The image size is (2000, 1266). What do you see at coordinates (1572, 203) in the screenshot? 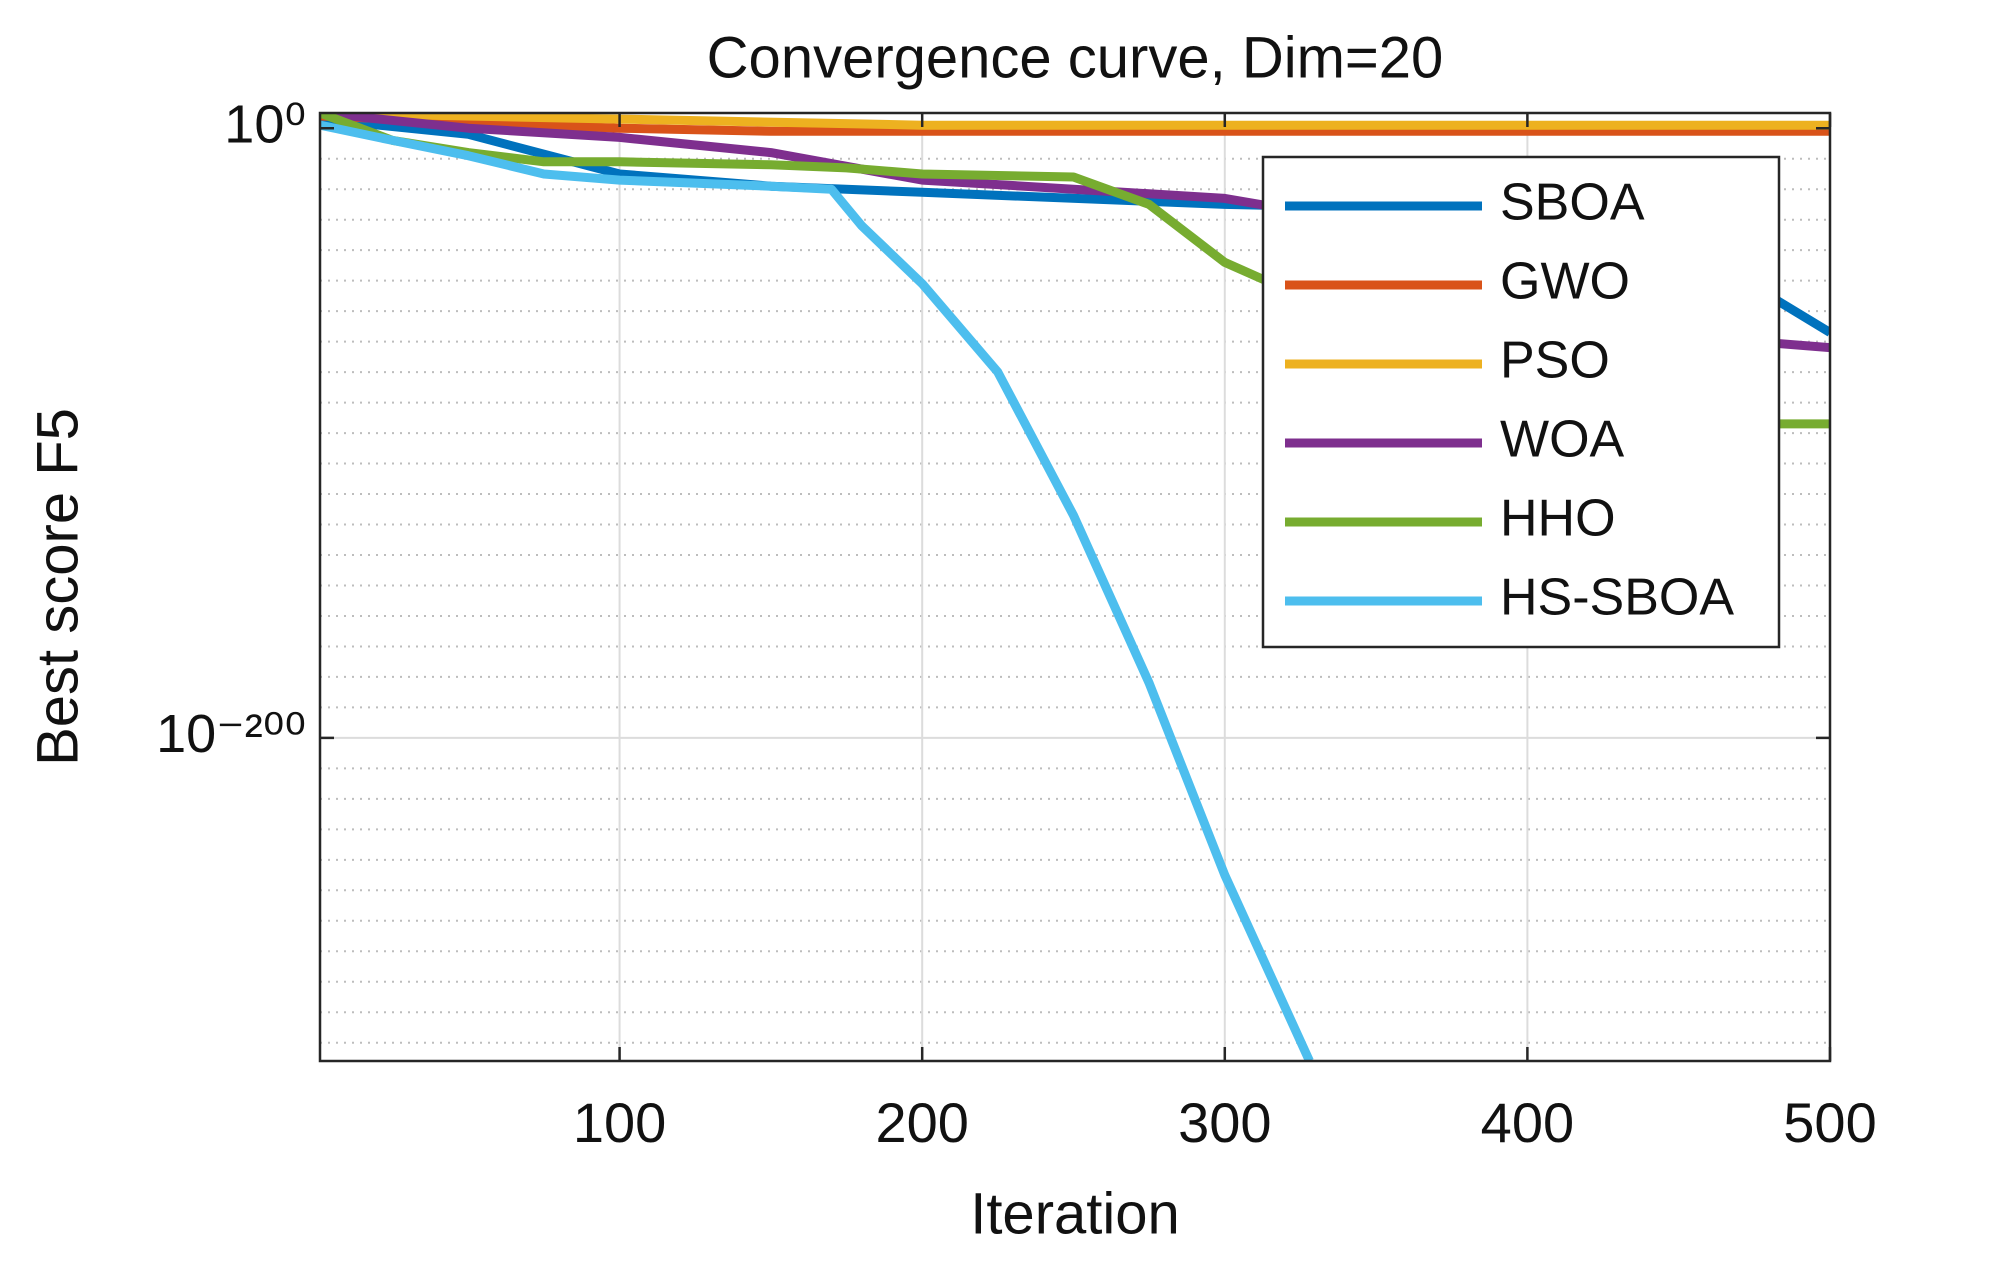
I see `legend-label: SBOA` at bounding box center [1572, 203].